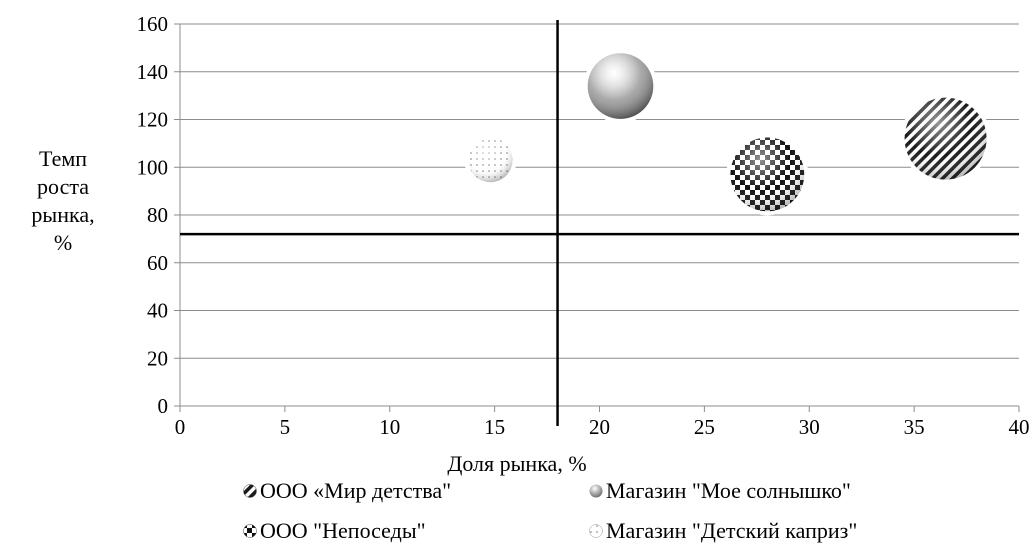 This screenshot has width=1035, height=551. I want to click on legend-item-detskiy-kapriz: Магазин "Детский каприз", so click(722, 531).